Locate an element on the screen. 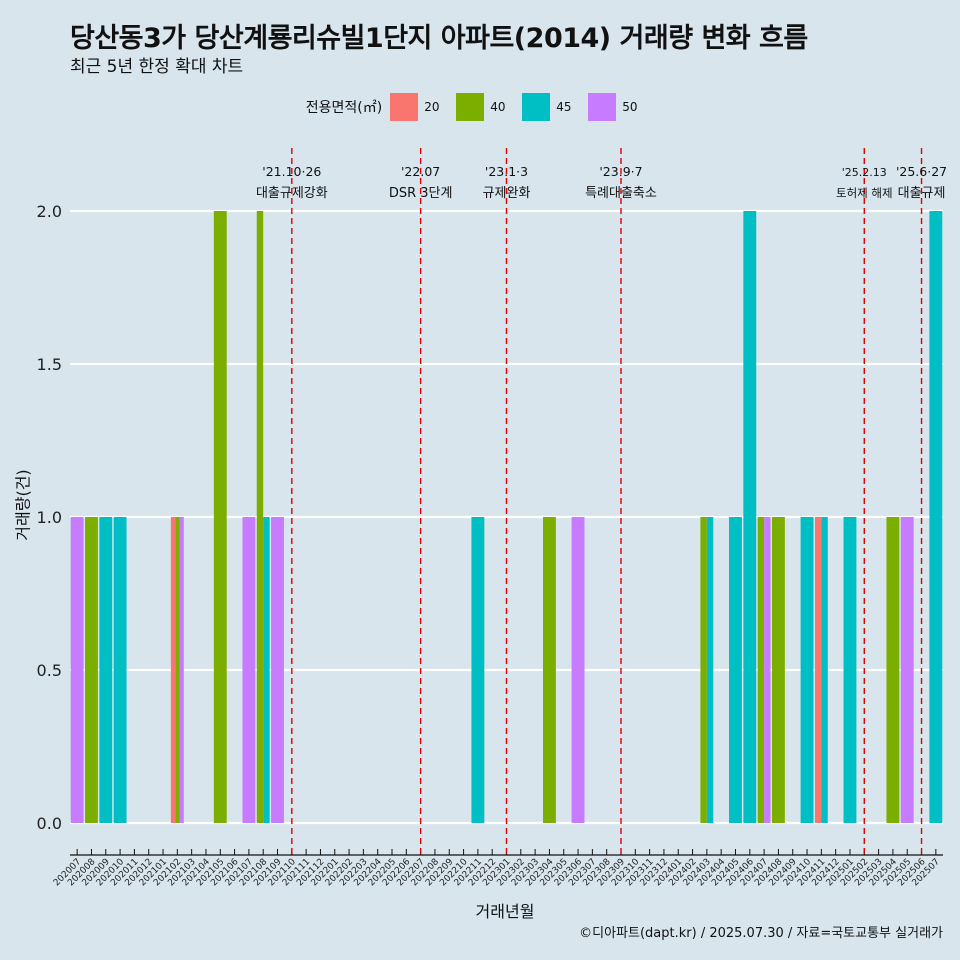 This screenshot has height=960, width=960. legend-item-50: 50 is located at coordinates (619, 107).